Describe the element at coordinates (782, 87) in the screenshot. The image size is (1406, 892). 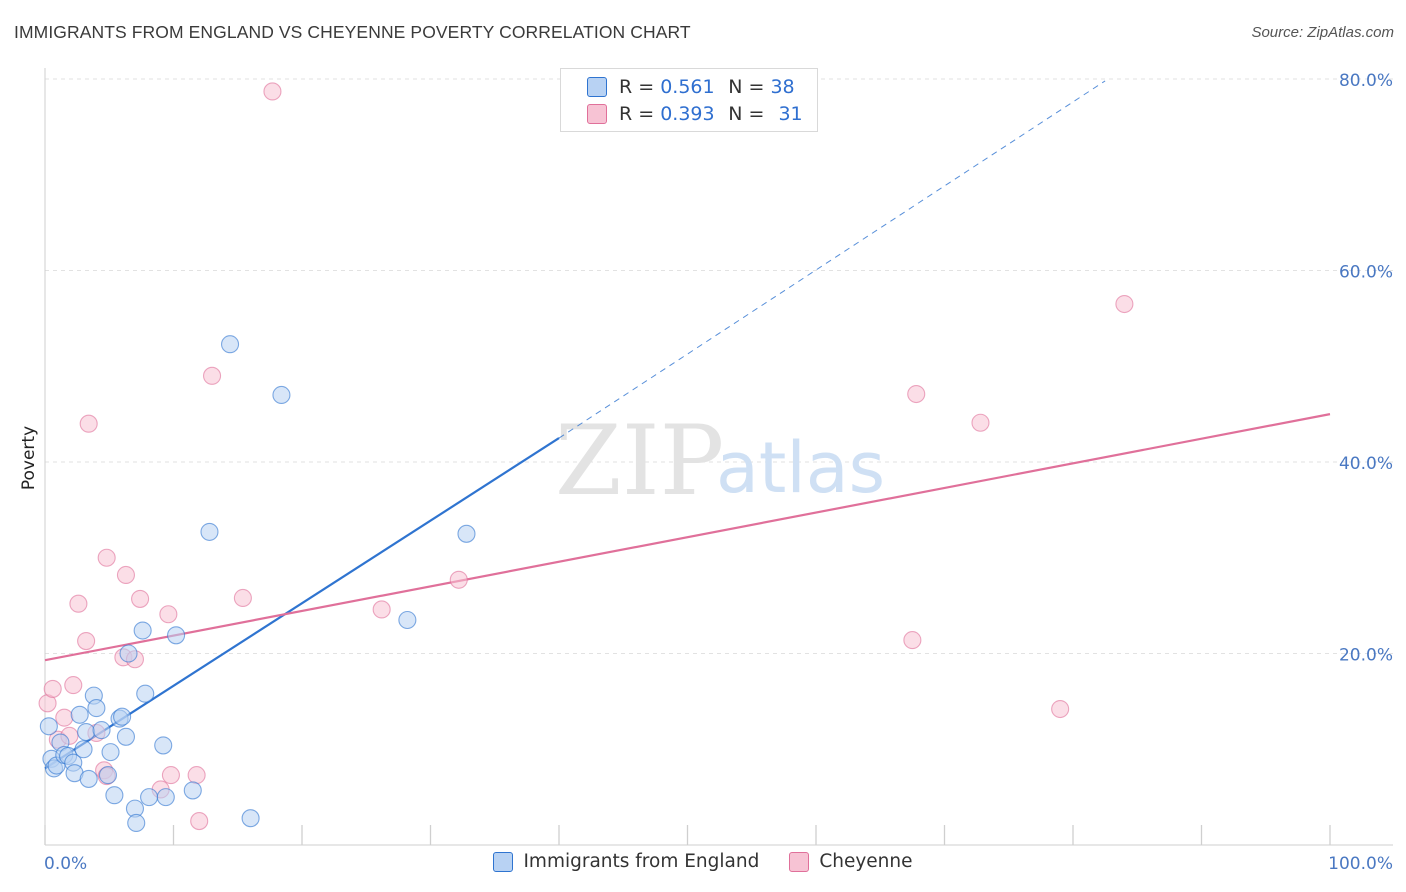
I see `legend-n-value: 38` at that location.